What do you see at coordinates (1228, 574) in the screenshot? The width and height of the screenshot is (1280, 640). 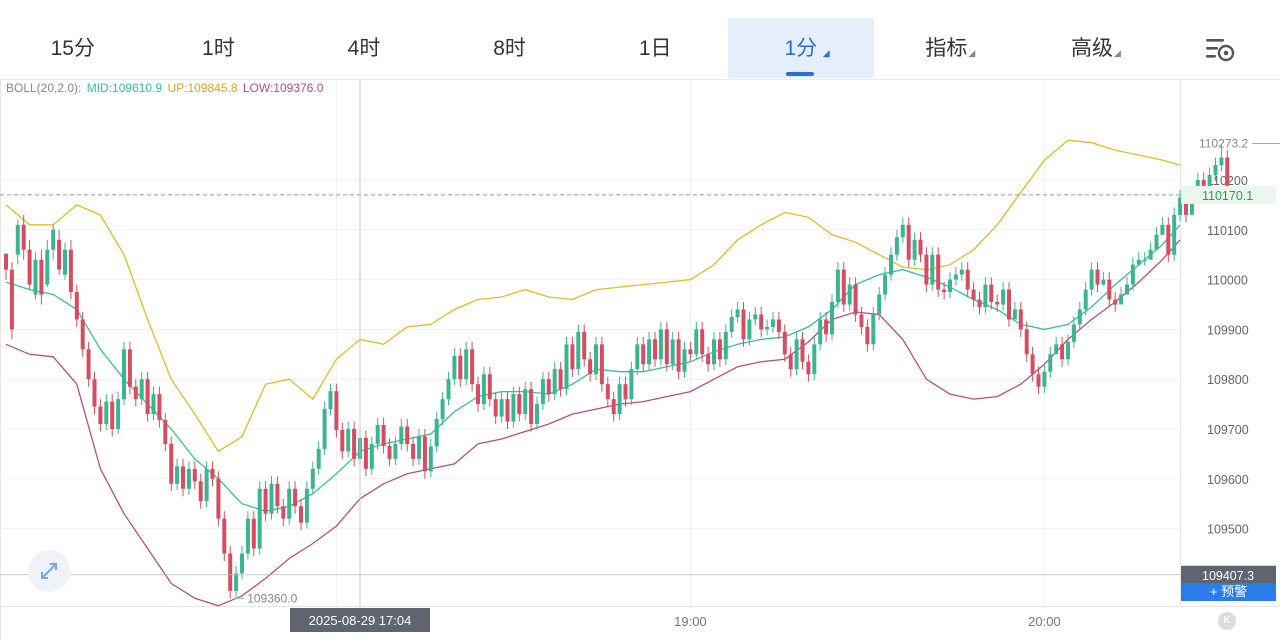 I see `crosshair-price-tag` at bounding box center [1228, 574].